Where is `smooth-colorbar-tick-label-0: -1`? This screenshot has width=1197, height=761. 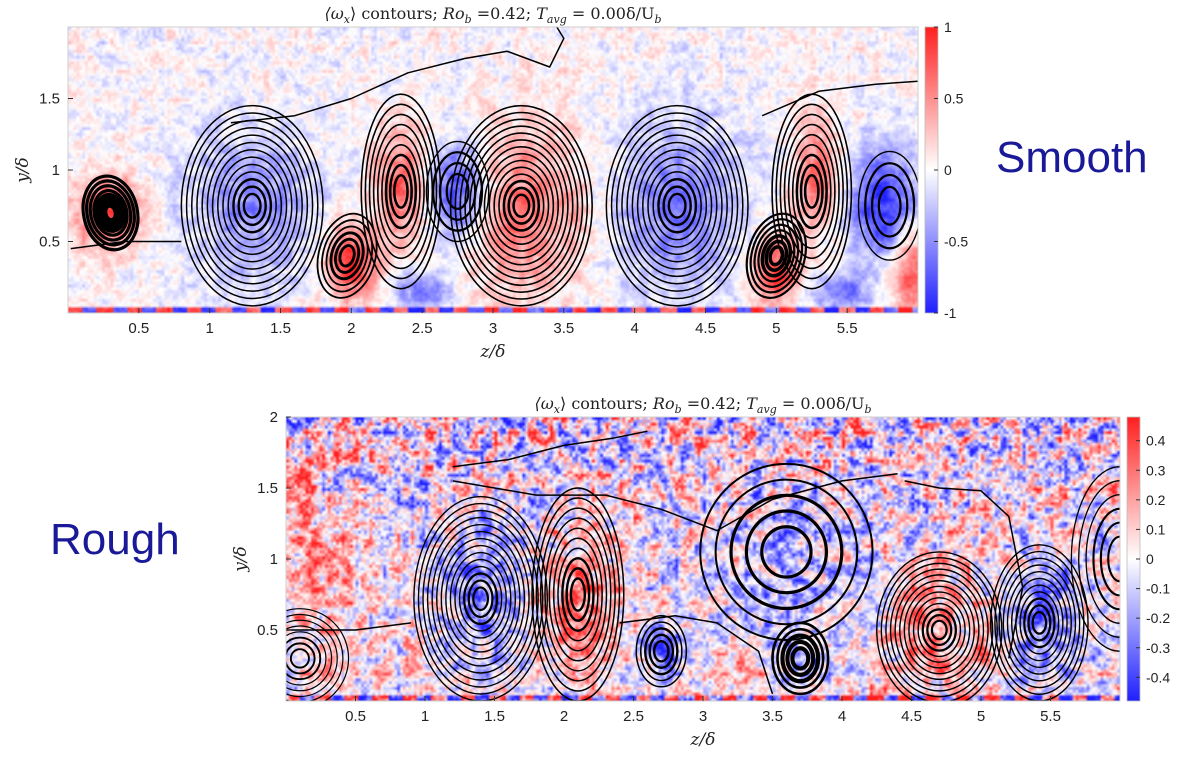
smooth-colorbar-tick-label-0: -1 is located at coordinates (950, 313).